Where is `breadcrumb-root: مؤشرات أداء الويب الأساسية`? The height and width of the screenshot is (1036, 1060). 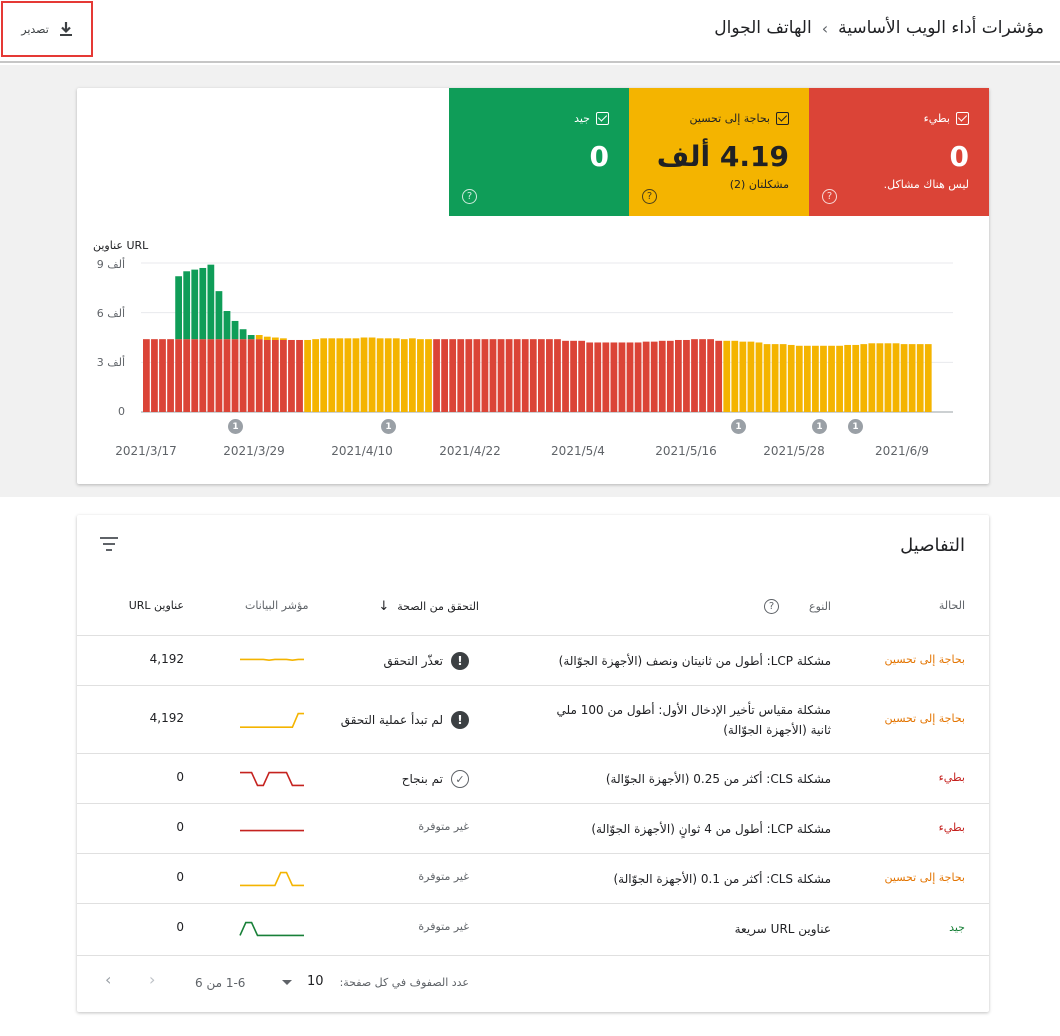 breadcrumb-root: مؤشرات أداء الويب الأساسية is located at coordinates (941, 28).